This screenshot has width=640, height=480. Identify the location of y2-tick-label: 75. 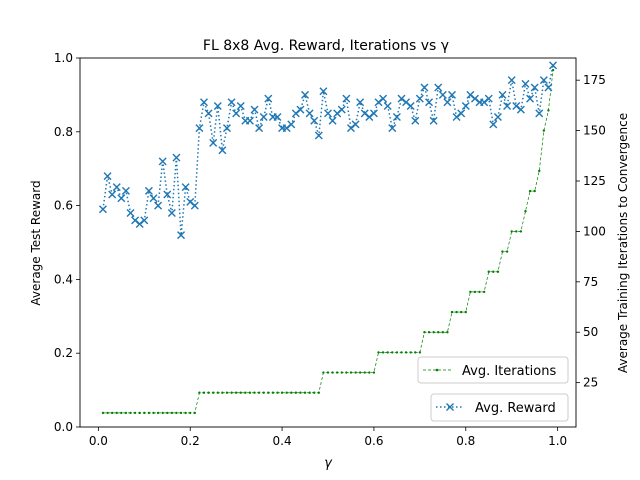
(590, 282).